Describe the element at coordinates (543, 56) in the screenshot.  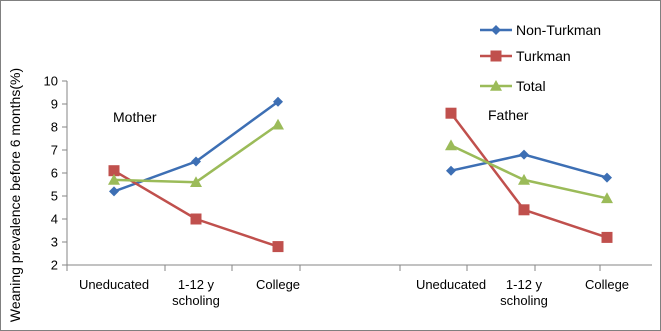
I see `legend-label-turkman: Turkman` at that location.